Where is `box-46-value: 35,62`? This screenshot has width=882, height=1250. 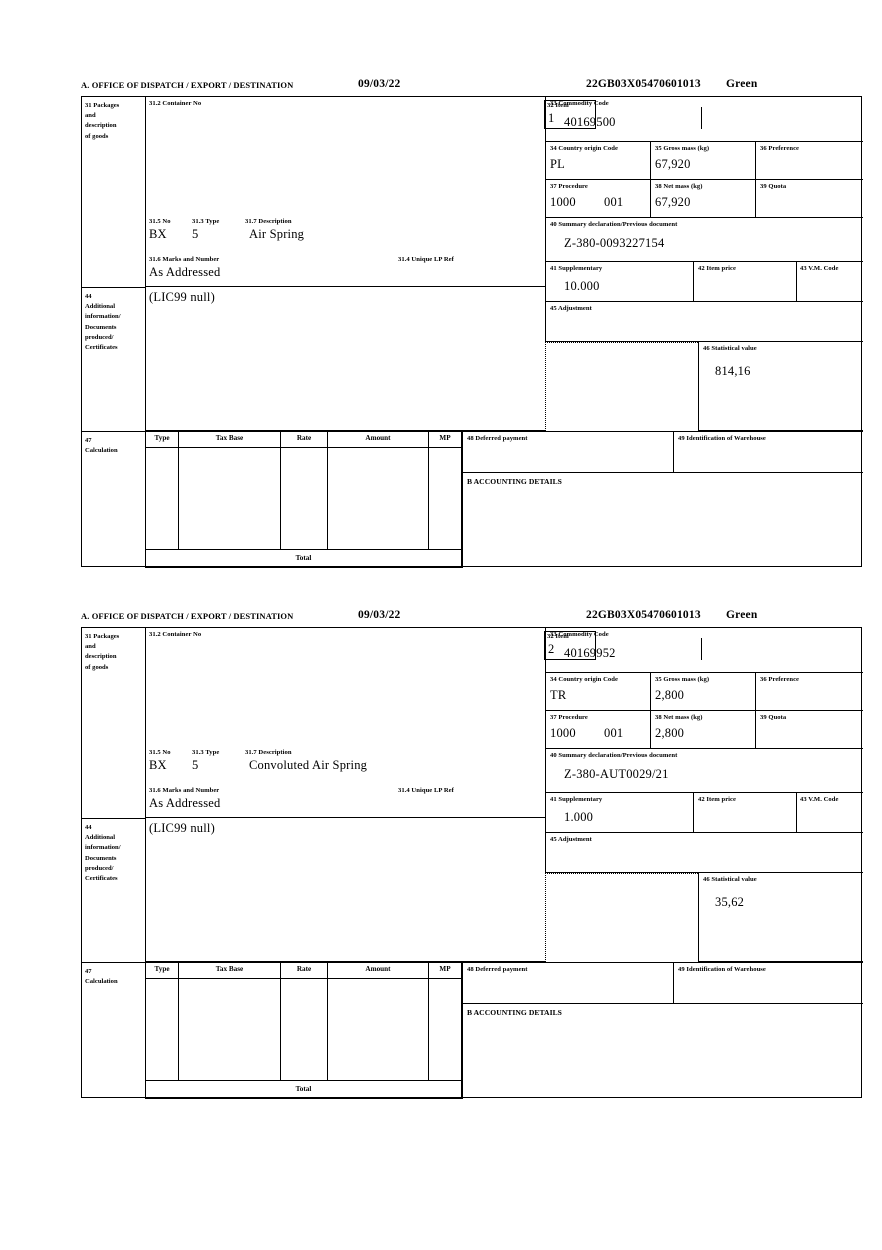 box-46-value: 35,62 is located at coordinates (730, 902).